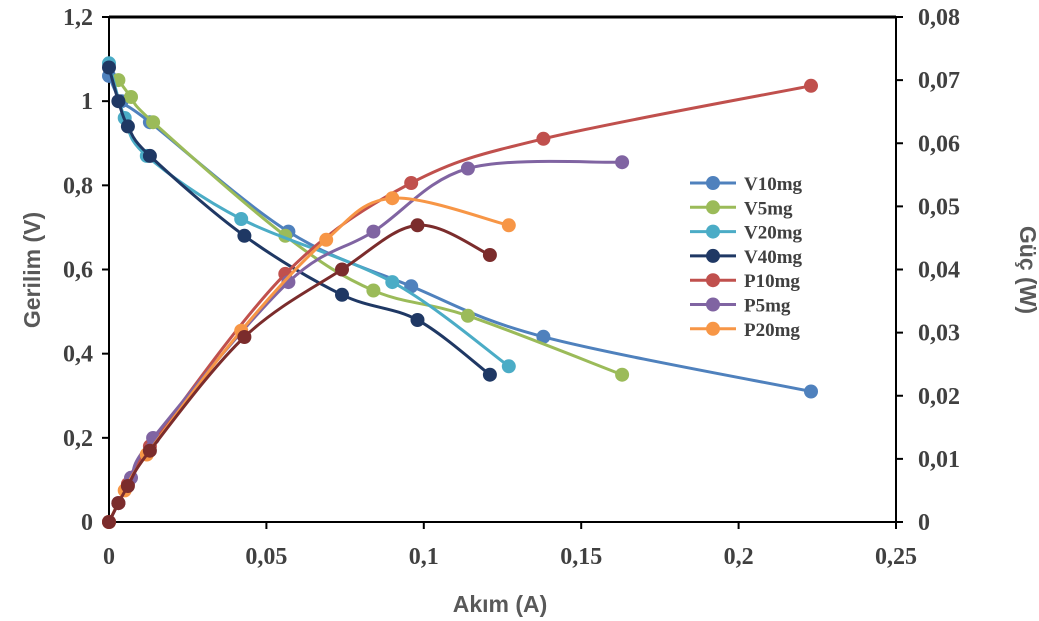  What do you see at coordinates (109, 557) in the screenshot?
I see `x-tick-label: 0` at bounding box center [109, 557].